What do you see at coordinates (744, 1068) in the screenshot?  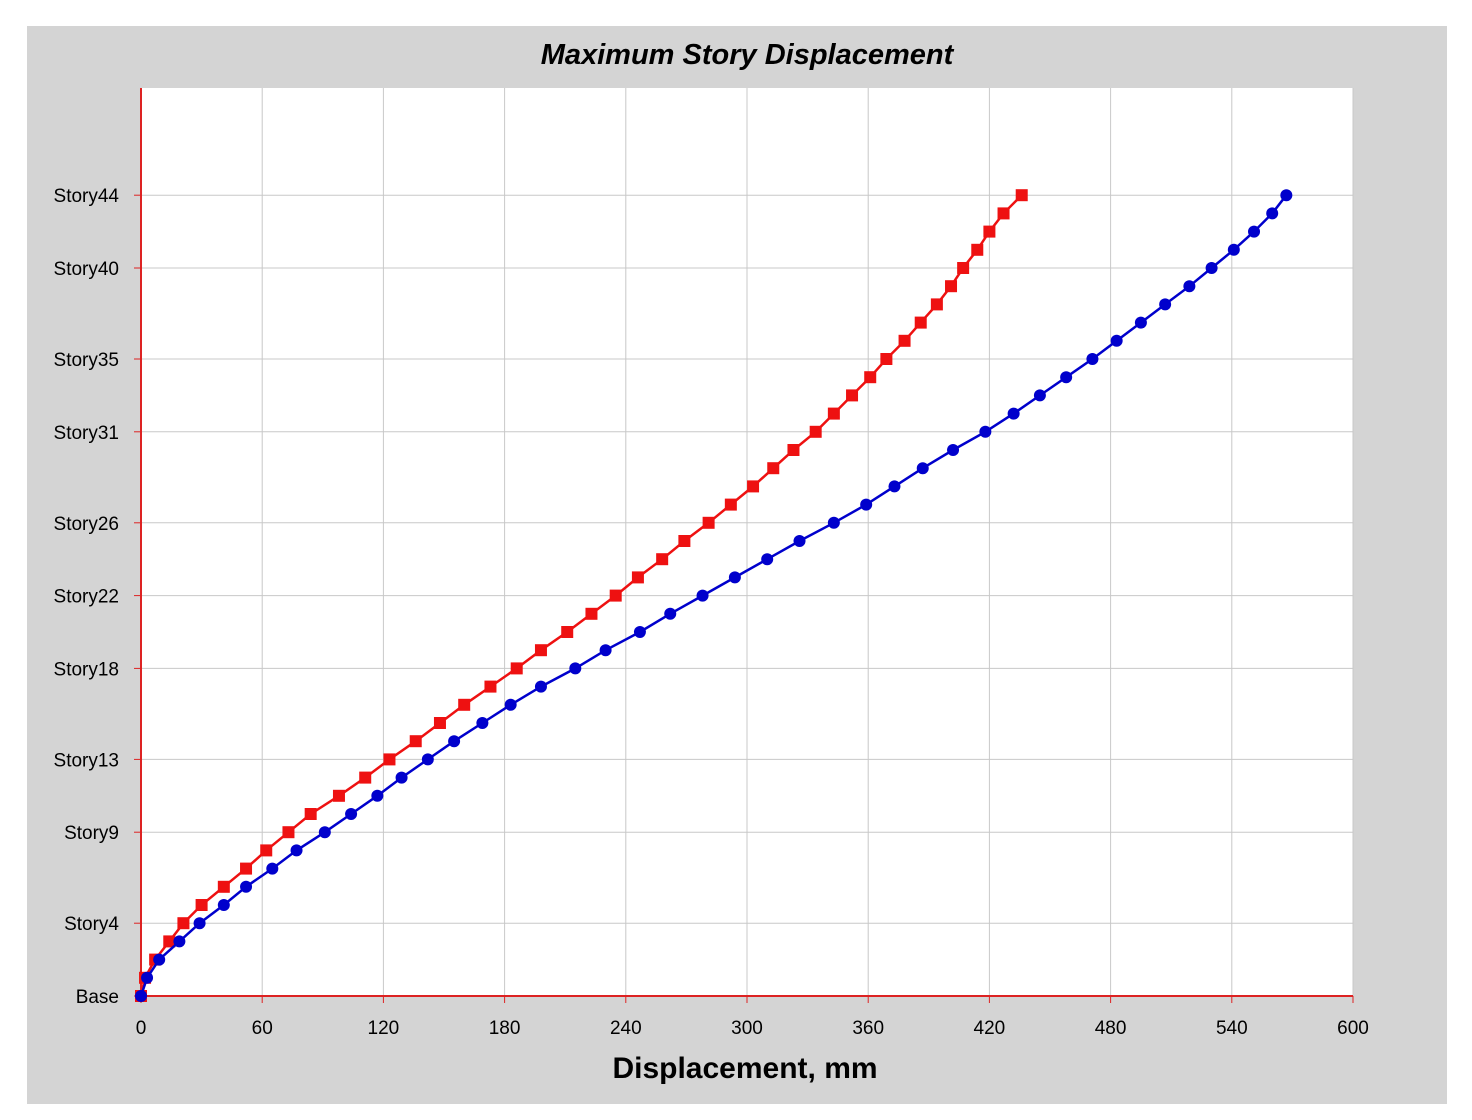 I see `x-axis-label: Displacement, mm` at bounding box center [744, 1068].